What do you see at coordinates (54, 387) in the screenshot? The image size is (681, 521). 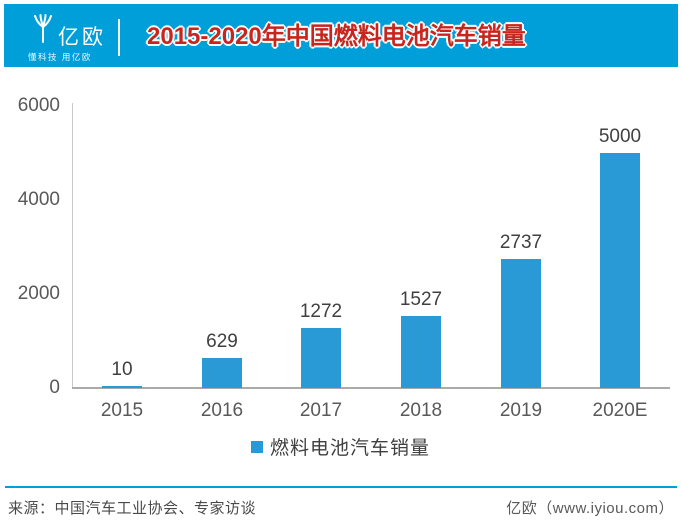 I see `y-tick-label: 0` at bounding box center [54, 387].